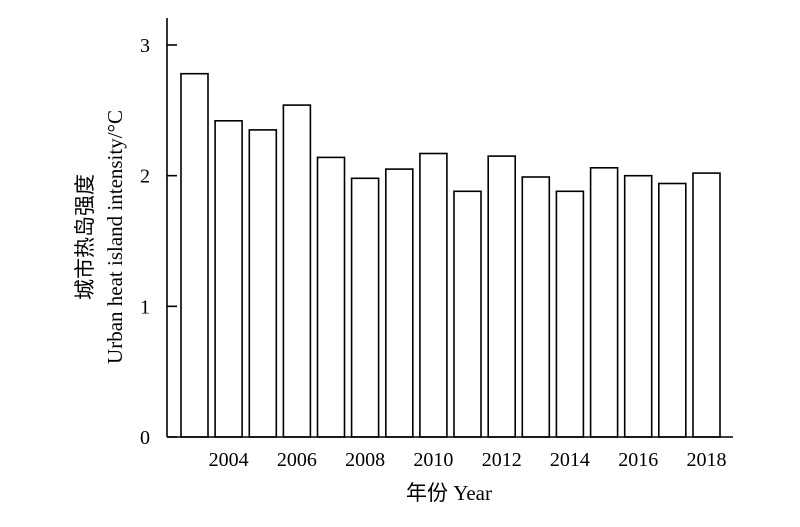 The height and width of the screenshot is (527, 800). I want to click on x-tick-label-2018: 2018, so click(707, 460).